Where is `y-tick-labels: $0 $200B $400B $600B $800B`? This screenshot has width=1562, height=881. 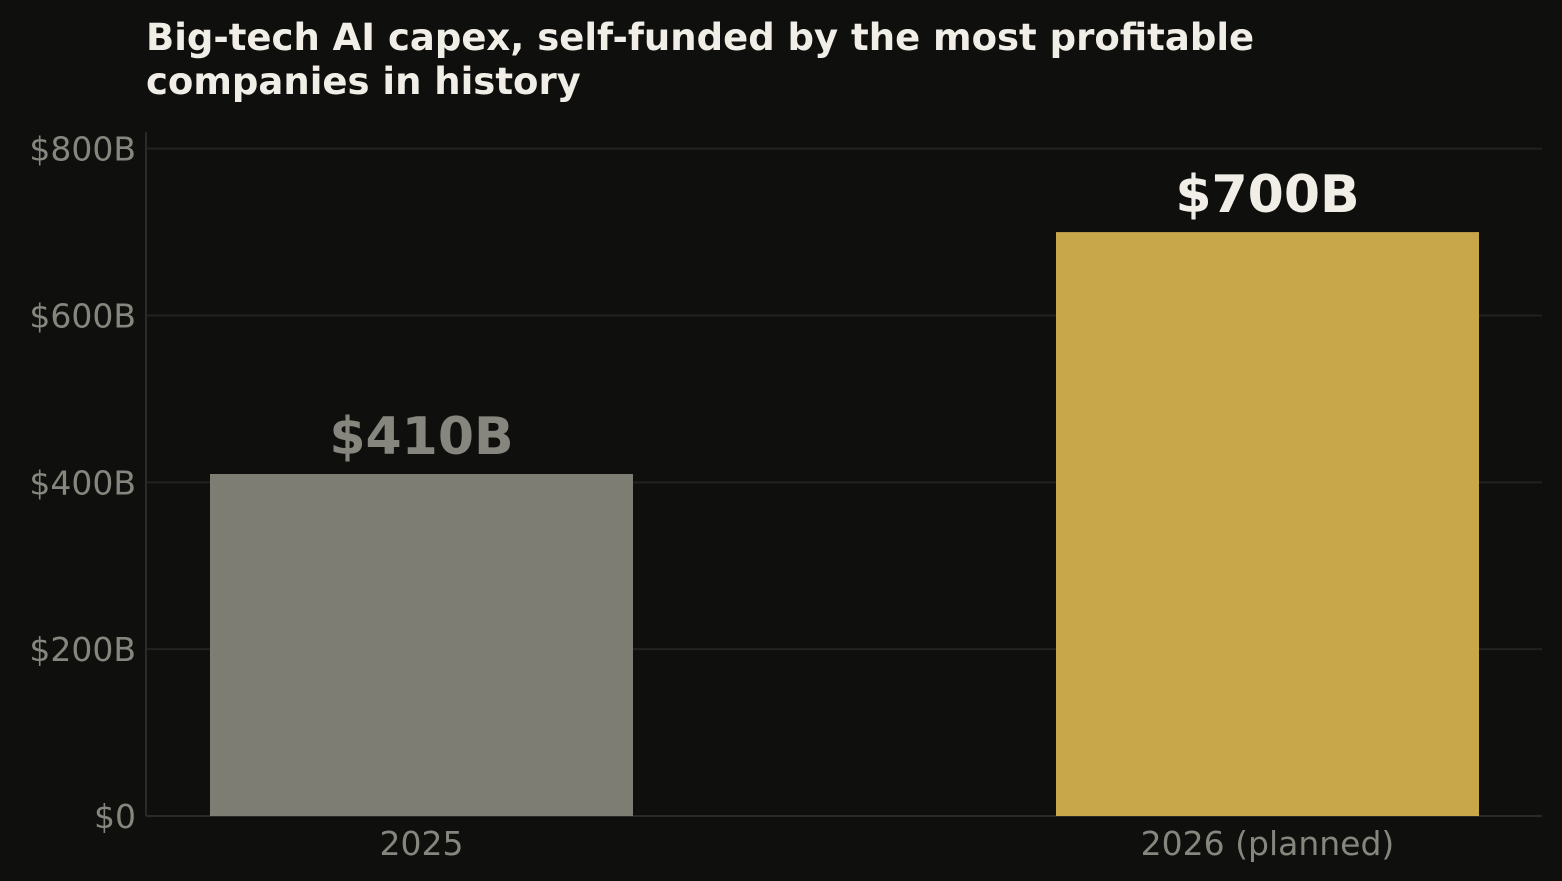 y-tick-labels: $0 $200B $400B $600B $800B is located at coordinates (82, 483).